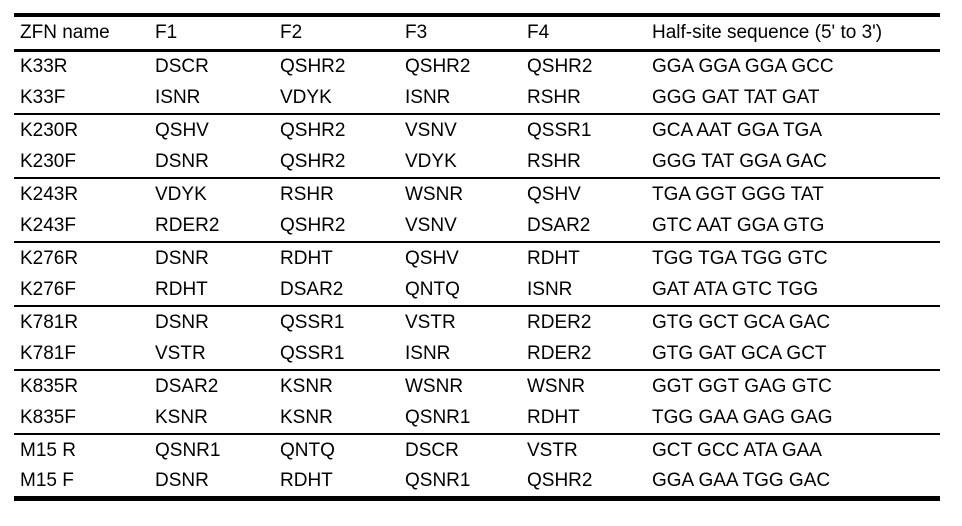  What do you see at coordinates (49, 322) in the screenshot?
I see `cell-zfn-name: K781R` at bounding box center [49, 322].